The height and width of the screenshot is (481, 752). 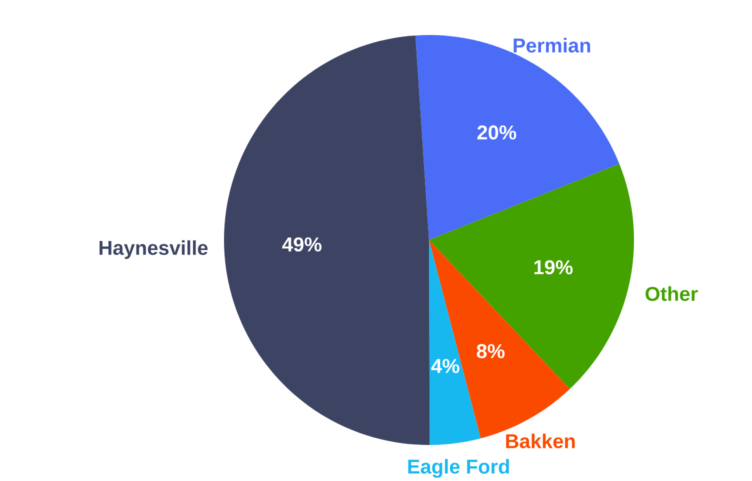 I want to click on data-label: 19%, so click(x=553, y=267).